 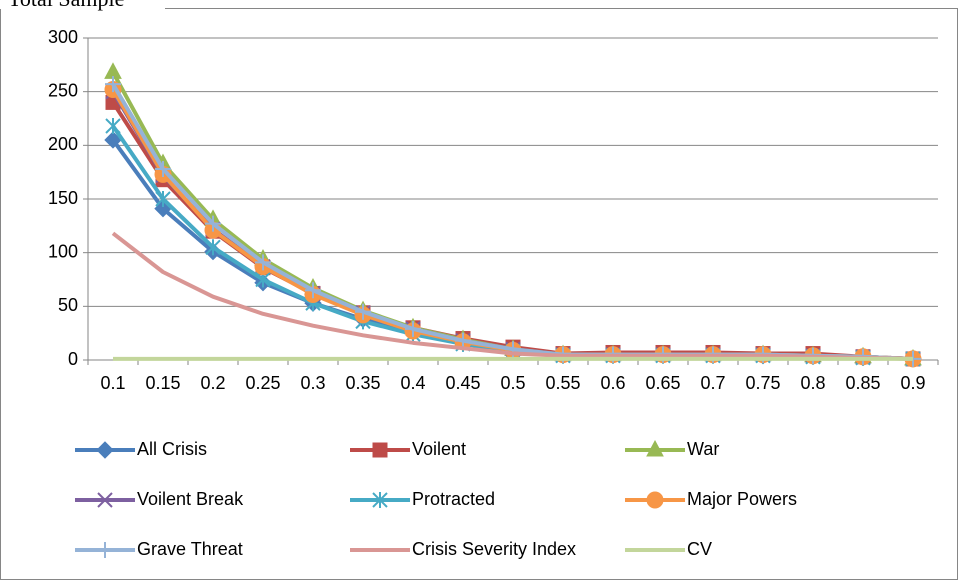 What do you see at coordinates (703, 449) in the screenshot?
I see `legend-label: War` at bounding box center [703, 449].